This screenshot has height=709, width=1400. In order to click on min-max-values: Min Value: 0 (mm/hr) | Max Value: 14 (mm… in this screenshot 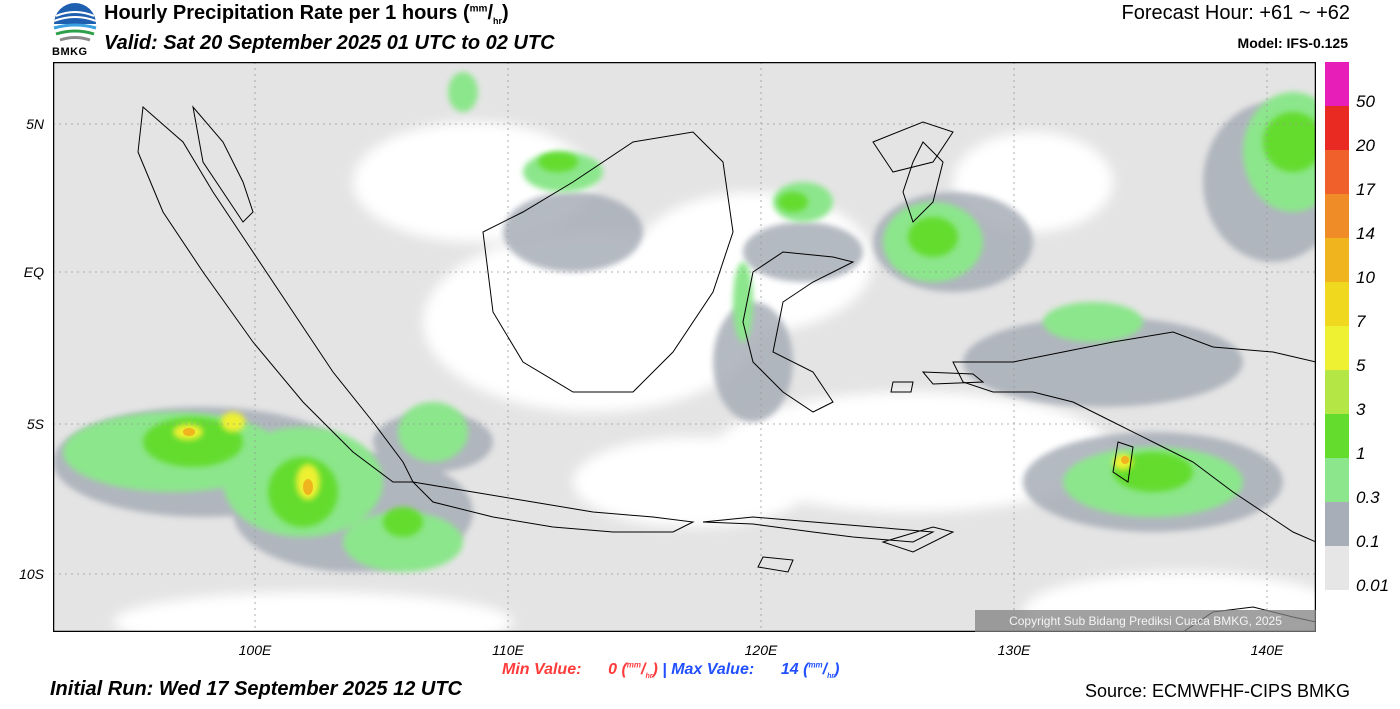, I will do `click(670, 671)`.